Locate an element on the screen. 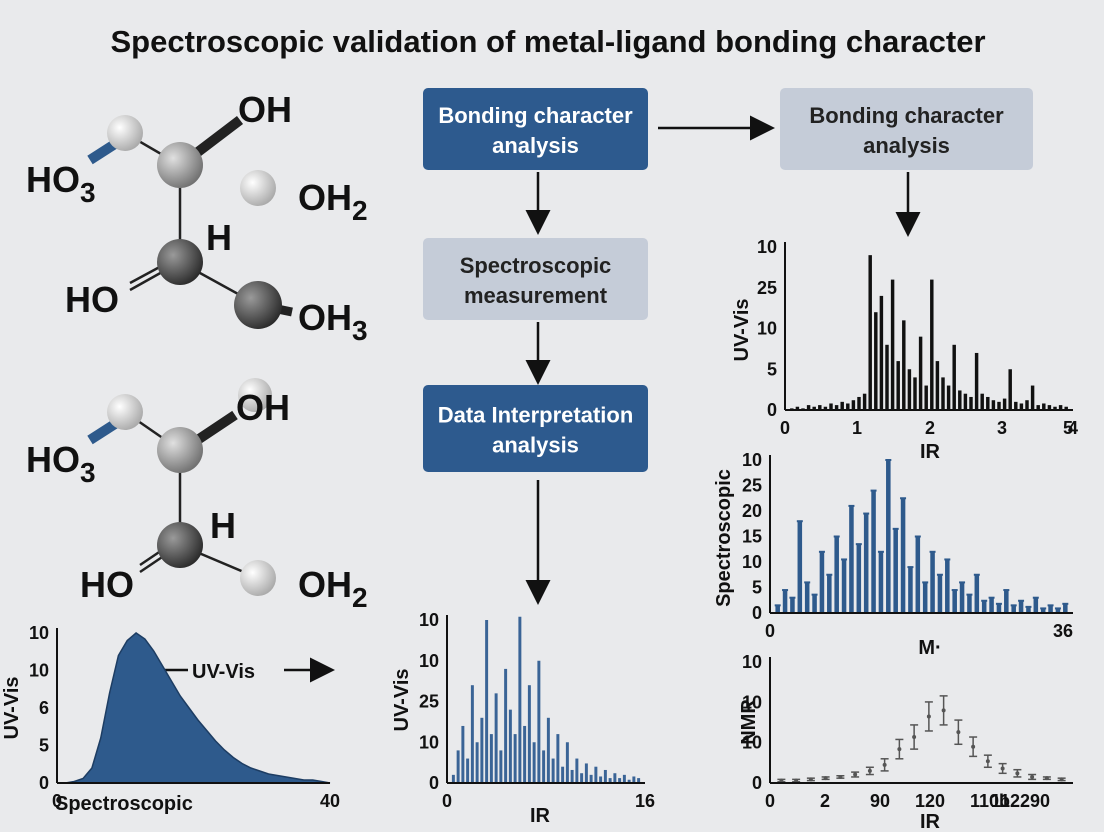 This screenshot has height=832, width=1104. atom-label: HO3 is located at coordinates (61, 183).